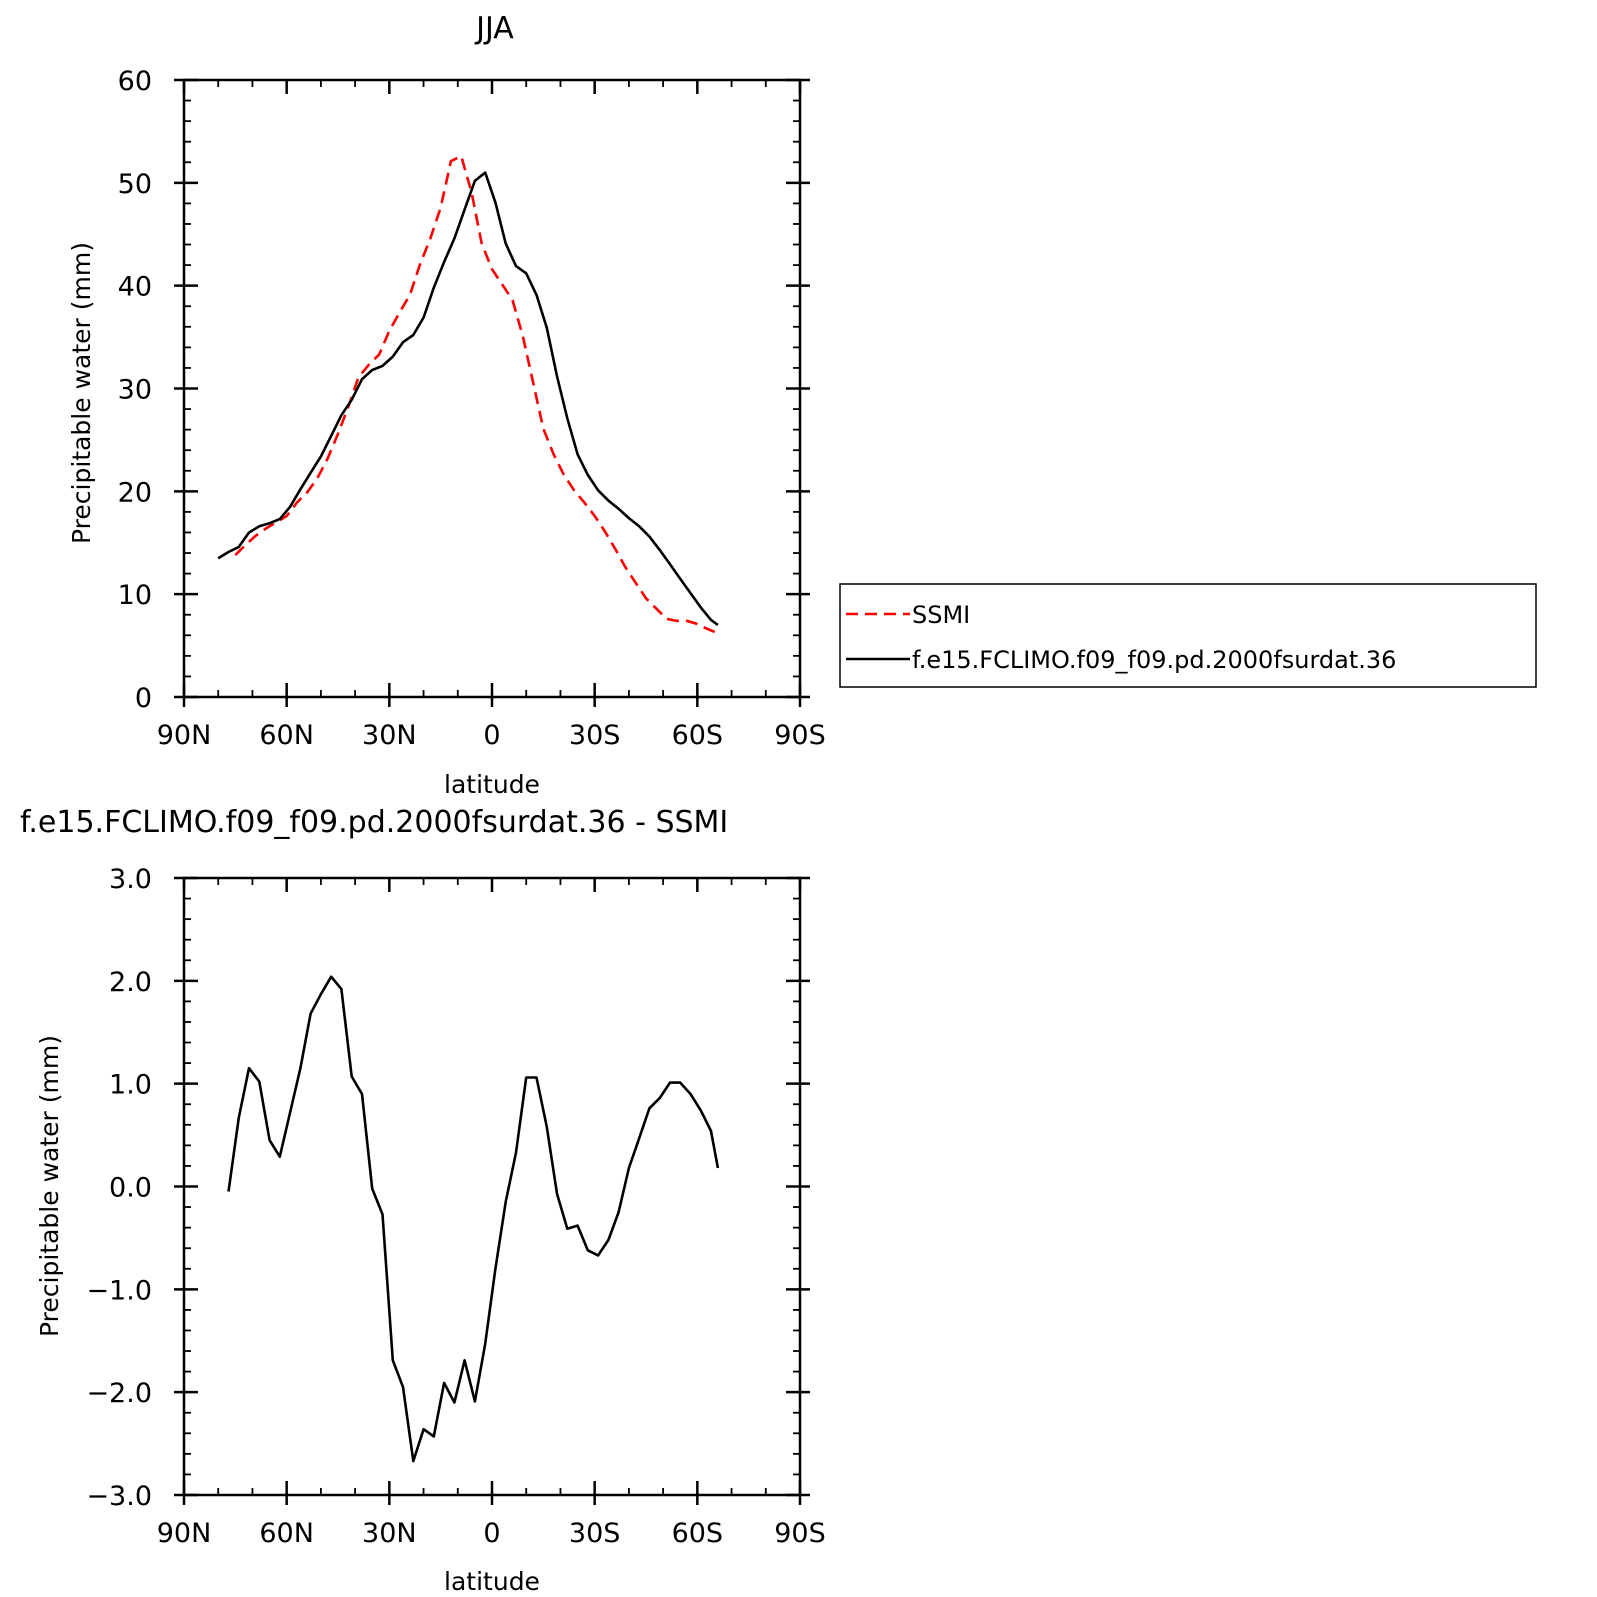 This screenshot has width=1597, height=1597. What do you see at coordinates (468, 399) in the screenshot?
I see `series-line-model` at bounding box center [468, 399].